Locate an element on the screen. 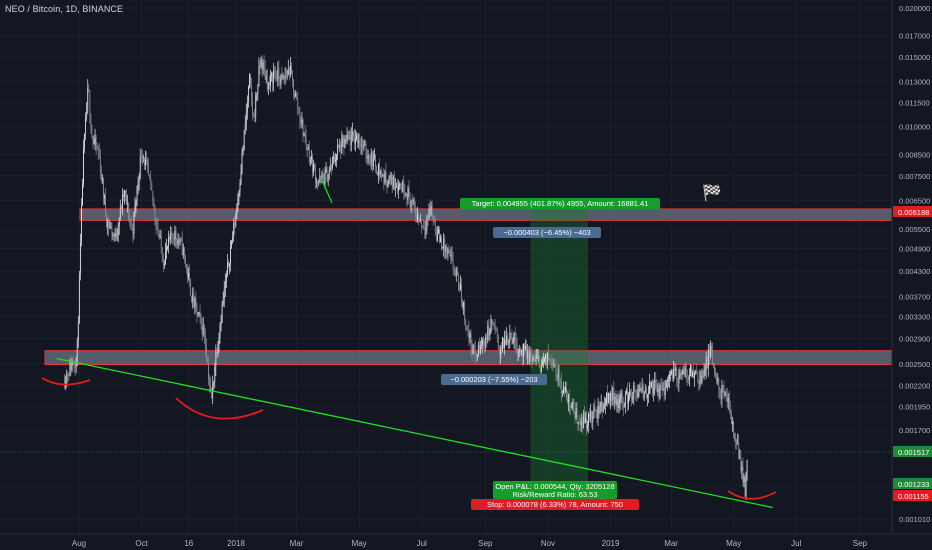  y-tick-label: 0.002200 is located at coordinates (914, 386).